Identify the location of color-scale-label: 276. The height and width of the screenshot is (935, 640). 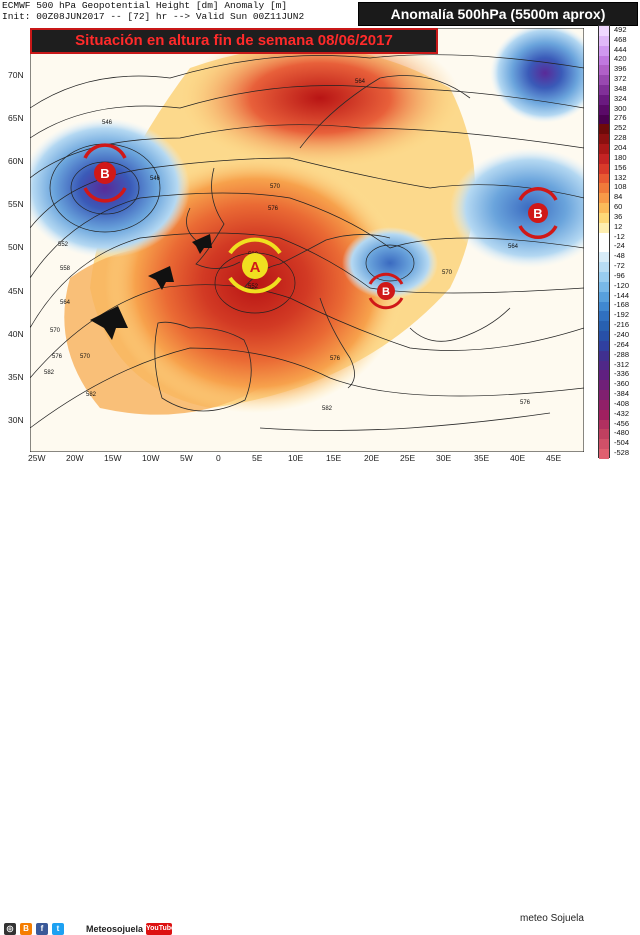
(620, 118).